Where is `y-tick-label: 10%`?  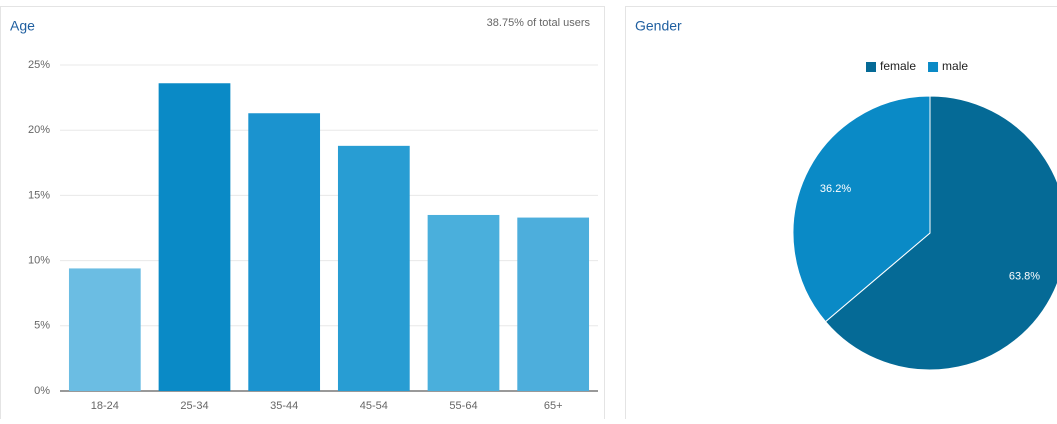
y-tick-label: 10% is located at coordinates (39, 261).